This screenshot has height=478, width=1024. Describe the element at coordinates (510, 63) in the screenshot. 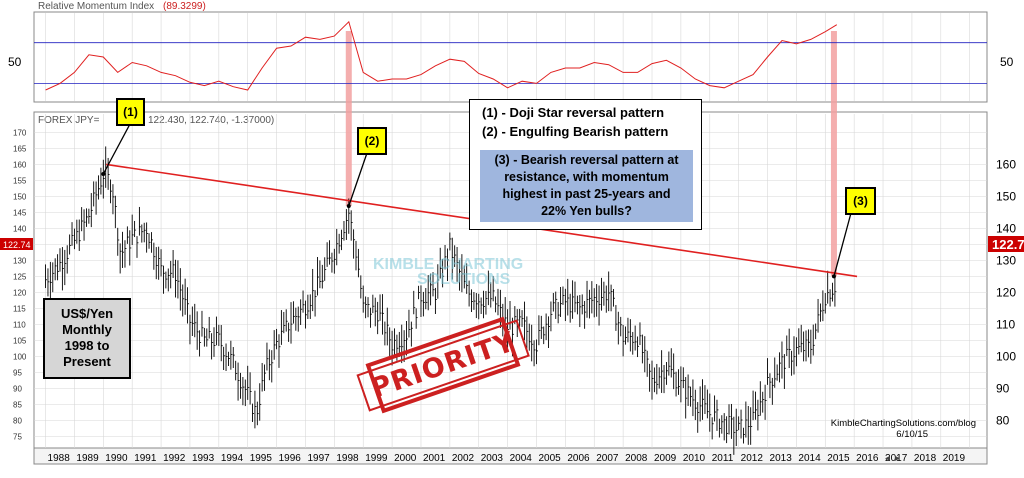

I see `rmi-band-layer` at that location.